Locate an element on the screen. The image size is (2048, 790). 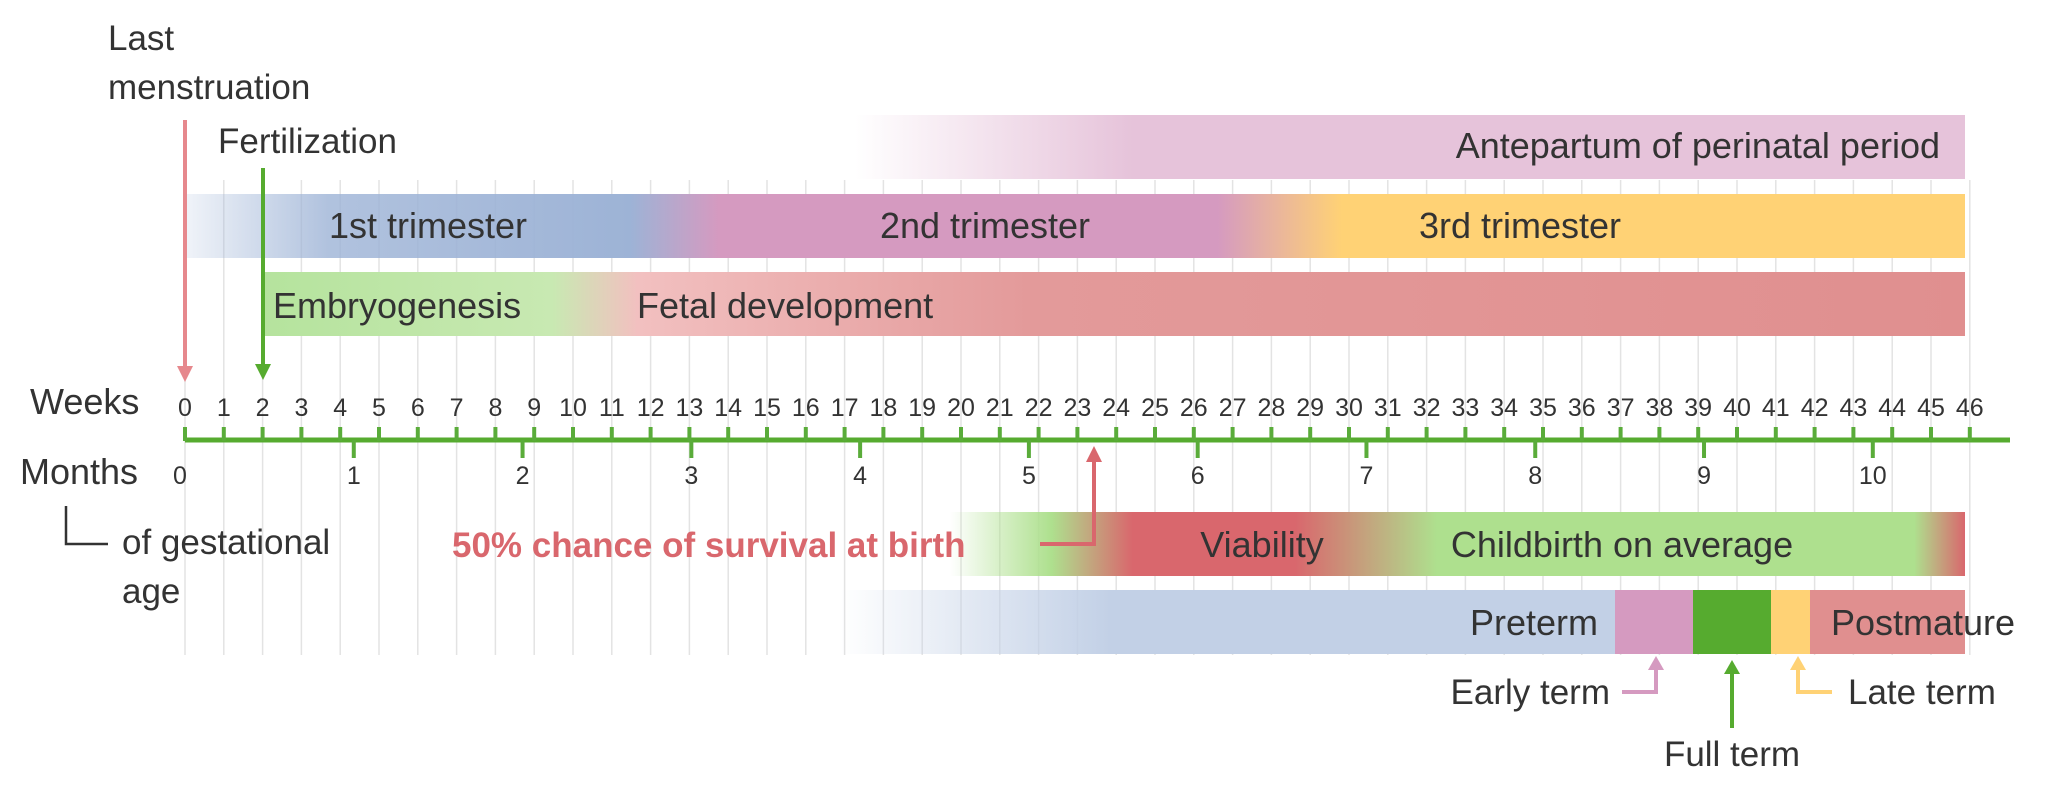
week-label-22: 22 is located at coordinates (1039, 408).